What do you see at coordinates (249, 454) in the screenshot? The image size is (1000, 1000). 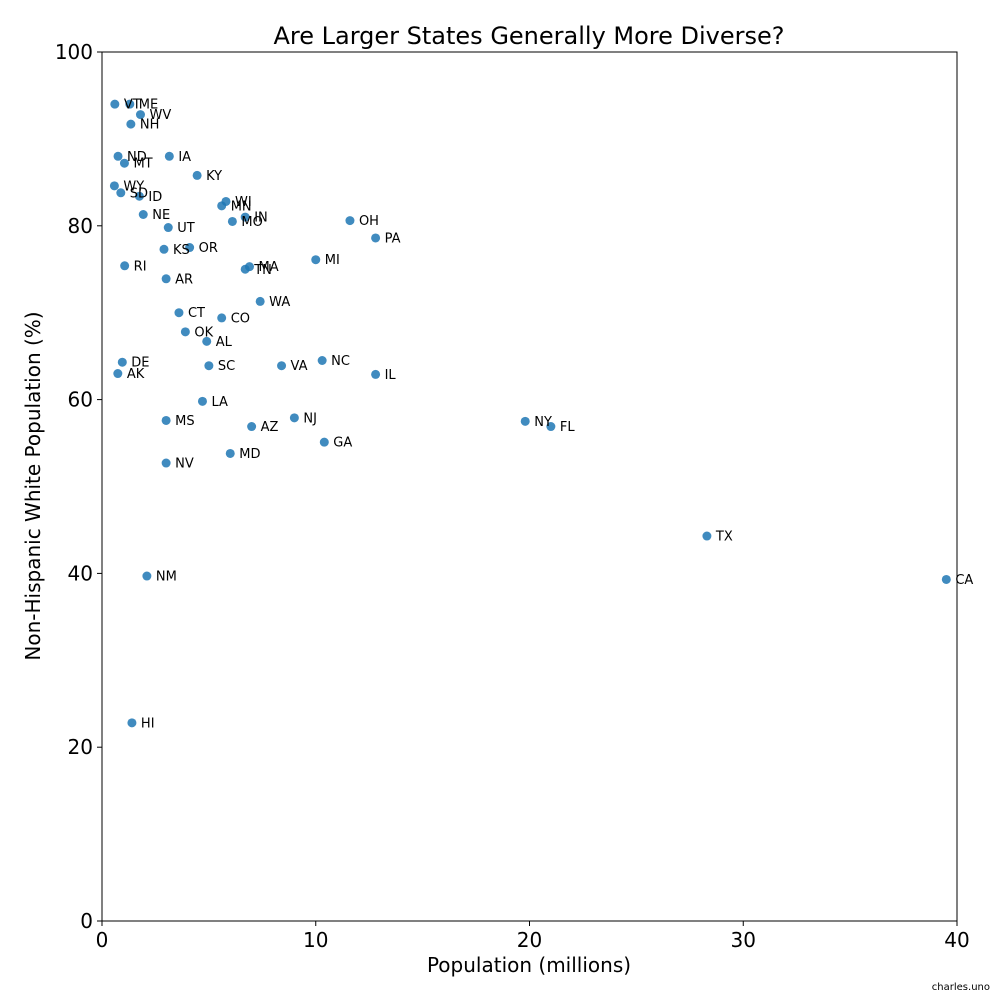 I see `point-label-md: MD` at bounding box center [249, 454].